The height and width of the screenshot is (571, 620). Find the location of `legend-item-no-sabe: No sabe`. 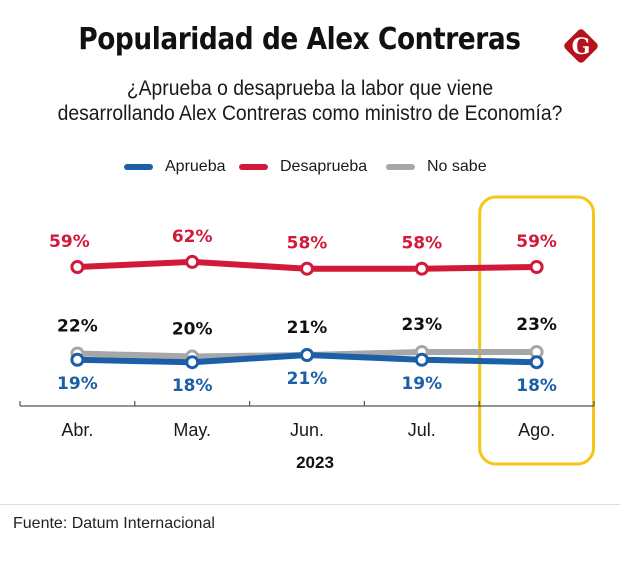

legend-item-no-sabe: No sabe is located at coordinates (436, 167).